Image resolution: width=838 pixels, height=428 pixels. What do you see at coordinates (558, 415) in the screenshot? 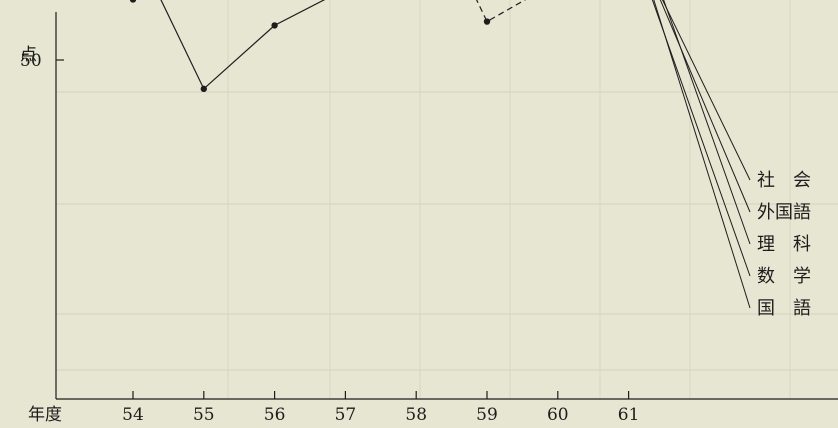
I see `x-tick-label: 60` at bounding box center [558, 415].